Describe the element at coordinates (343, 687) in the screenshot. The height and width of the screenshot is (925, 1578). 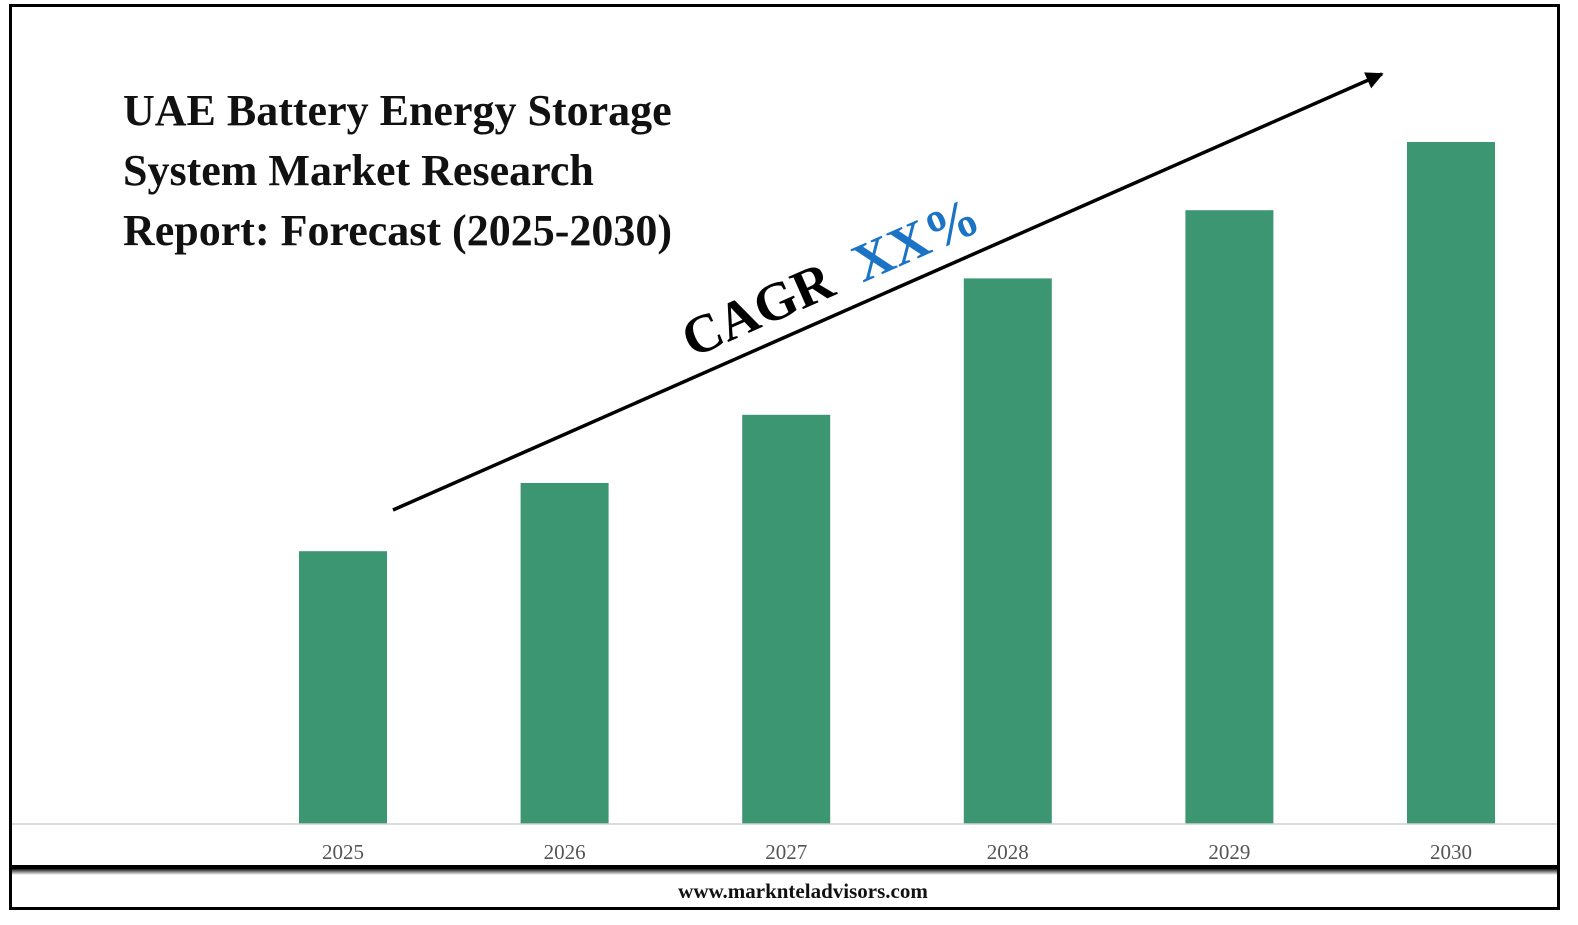
I see `bar-2025` at that location.